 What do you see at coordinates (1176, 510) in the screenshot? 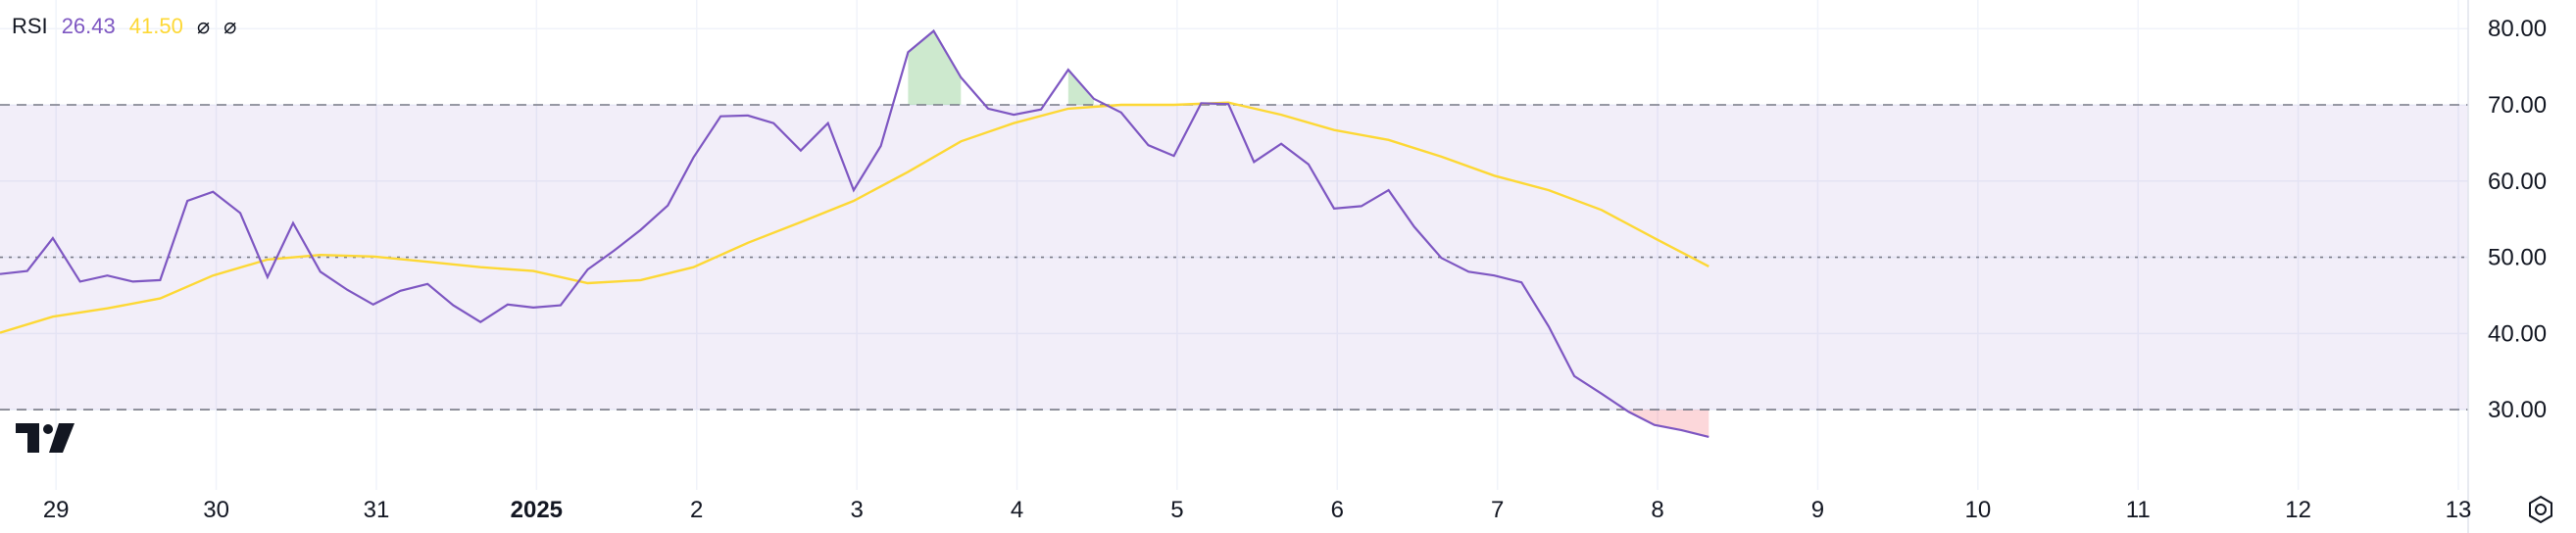
I see `x-tick-label: 5` at bounding box center [1176, 510].